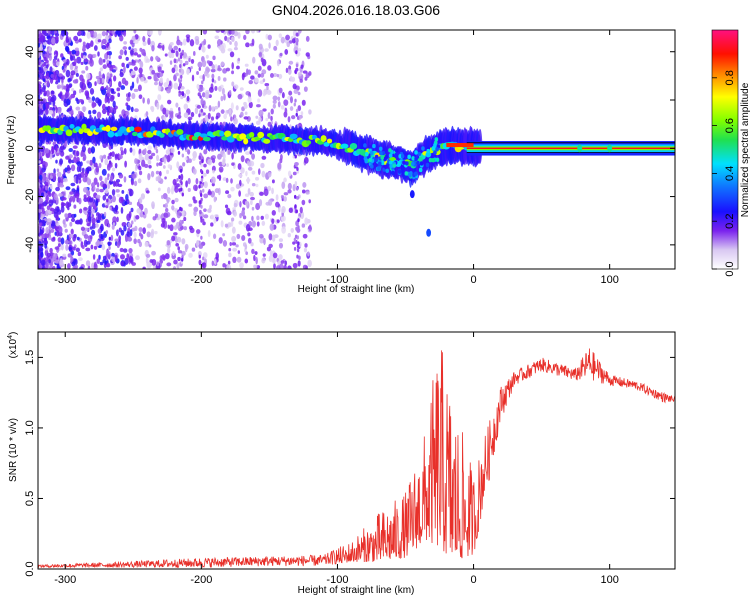 Image resolution: width=750 pixels, height=600 pixels. Describe the element at coordinates (412, 194) in the screenshot. I see `spectrogram-feature` at that location.